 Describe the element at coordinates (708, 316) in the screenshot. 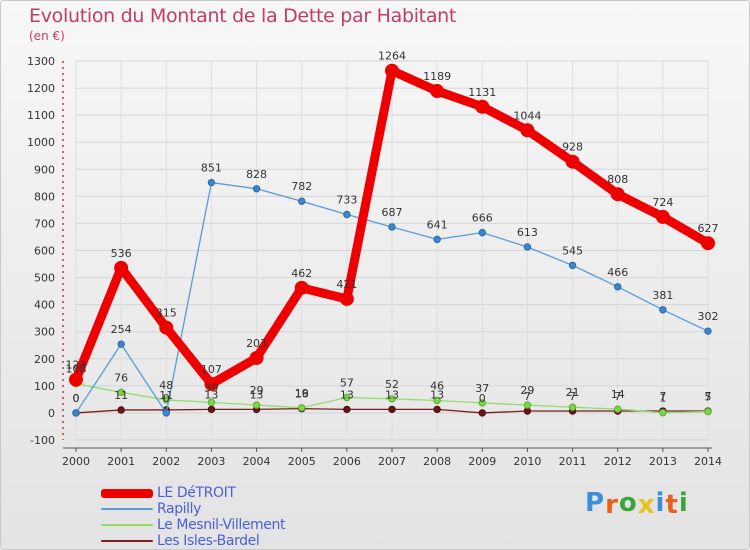

I see `data-label-1: 302` at that location.